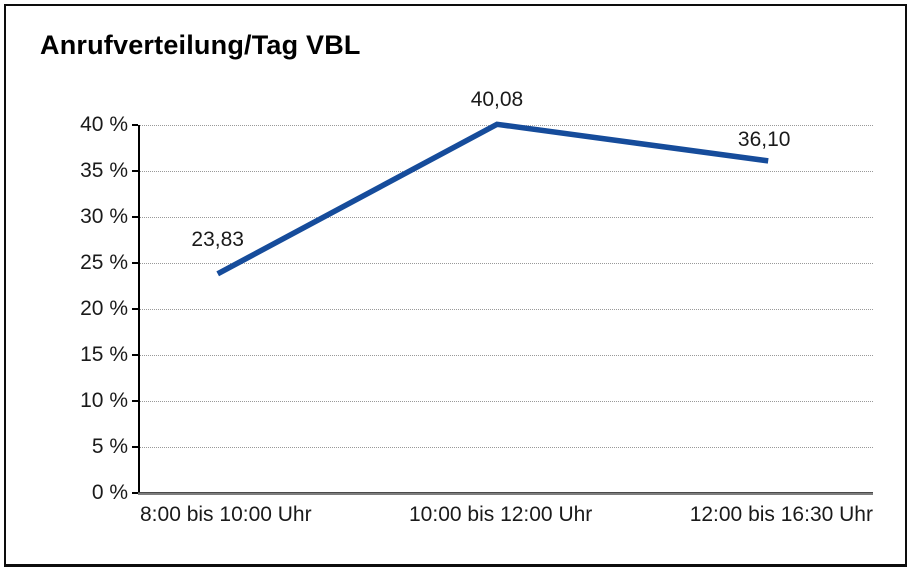 Image resolution: width=915 pixels, height=576 pixels. I want to click on y-axis-line, so click(139, 309).